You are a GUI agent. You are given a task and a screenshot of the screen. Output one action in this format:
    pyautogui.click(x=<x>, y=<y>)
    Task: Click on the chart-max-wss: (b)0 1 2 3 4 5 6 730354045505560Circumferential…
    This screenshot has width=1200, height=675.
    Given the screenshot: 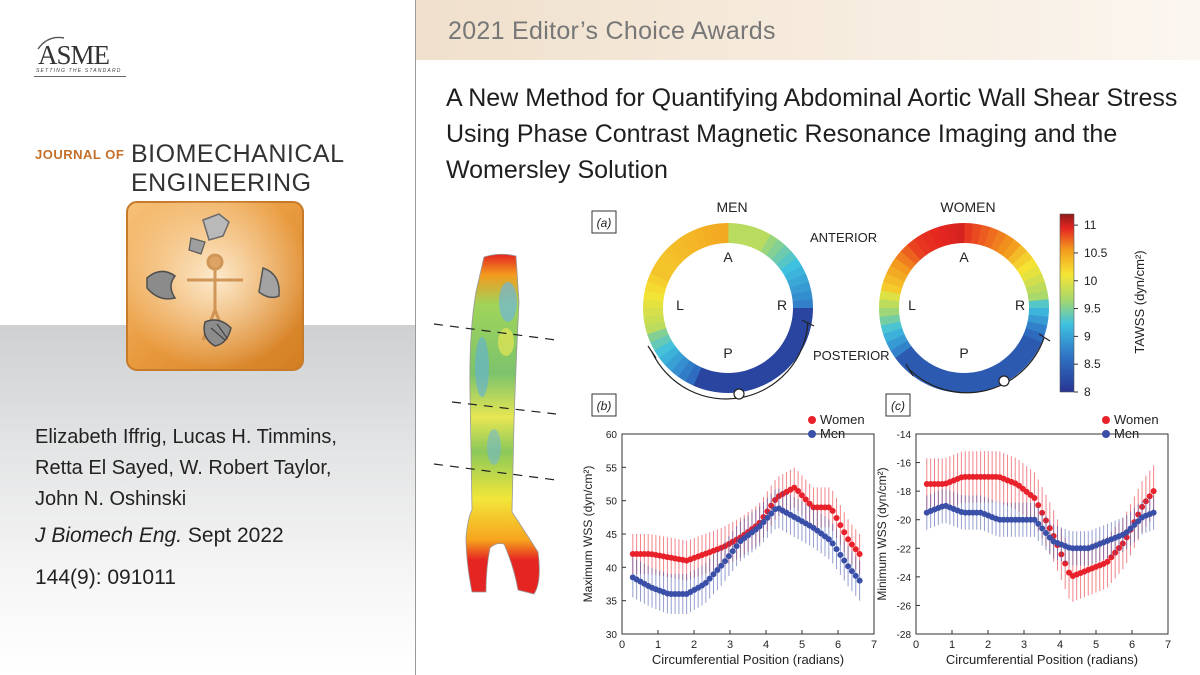 What is the action you would take?
    pyautogui.click(x=729, y=530)
    